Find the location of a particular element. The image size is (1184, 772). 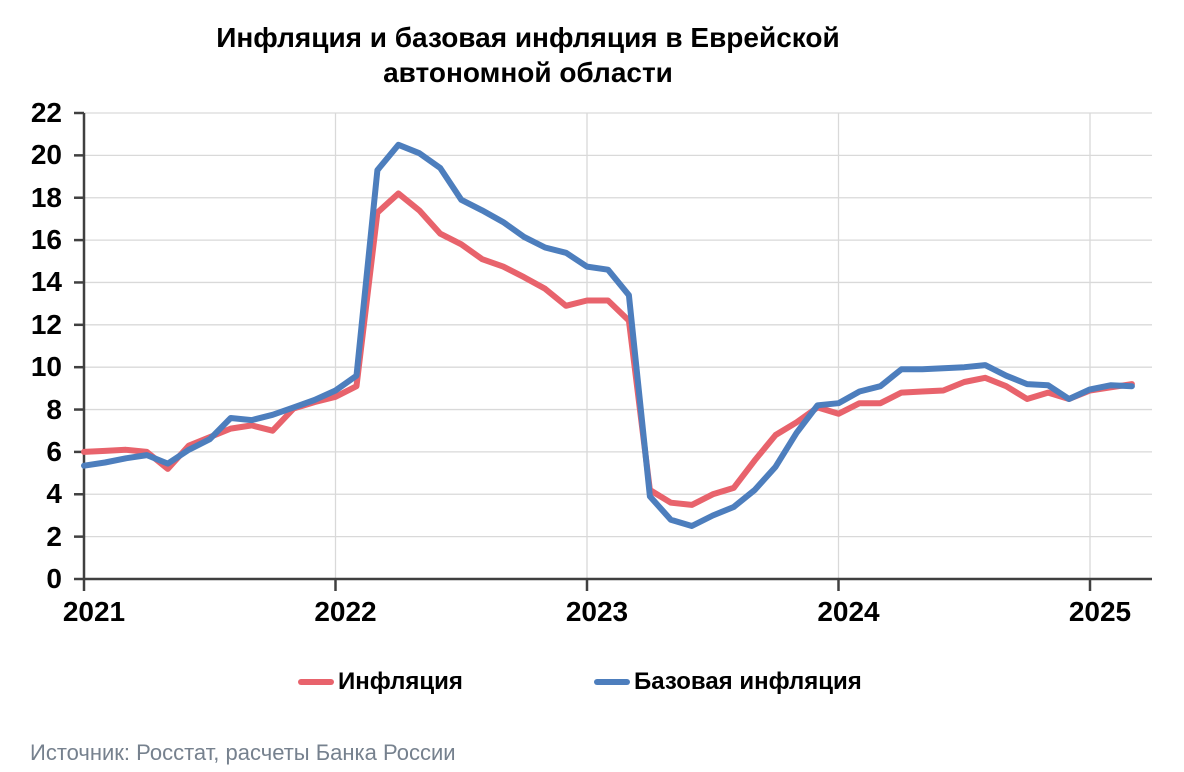

y-axis-label-16: 16 is located at coordinates (46, 240).